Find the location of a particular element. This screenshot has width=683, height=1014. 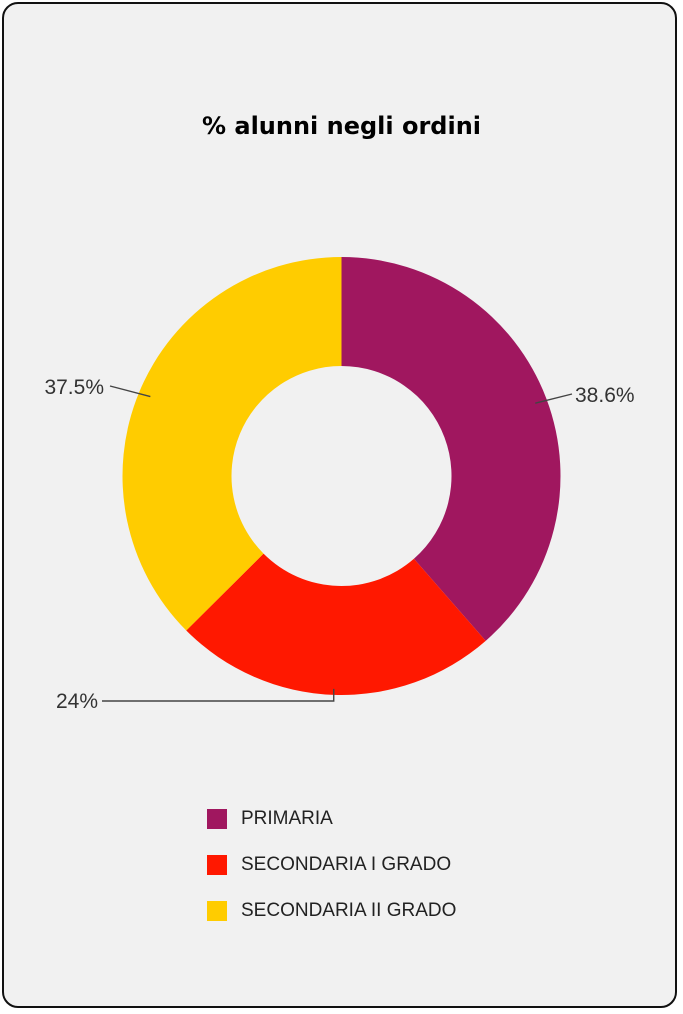

data-label: 38.6% is located at coordinates (605, 395).